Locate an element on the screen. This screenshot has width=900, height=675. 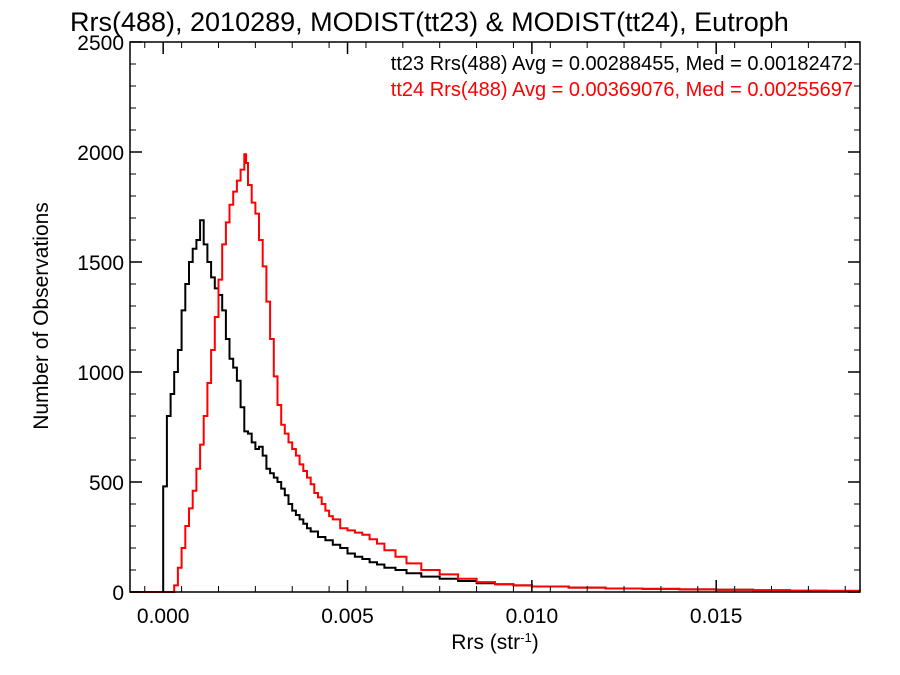
y-tick-label: 2500 is located at coordinates (100, 43).